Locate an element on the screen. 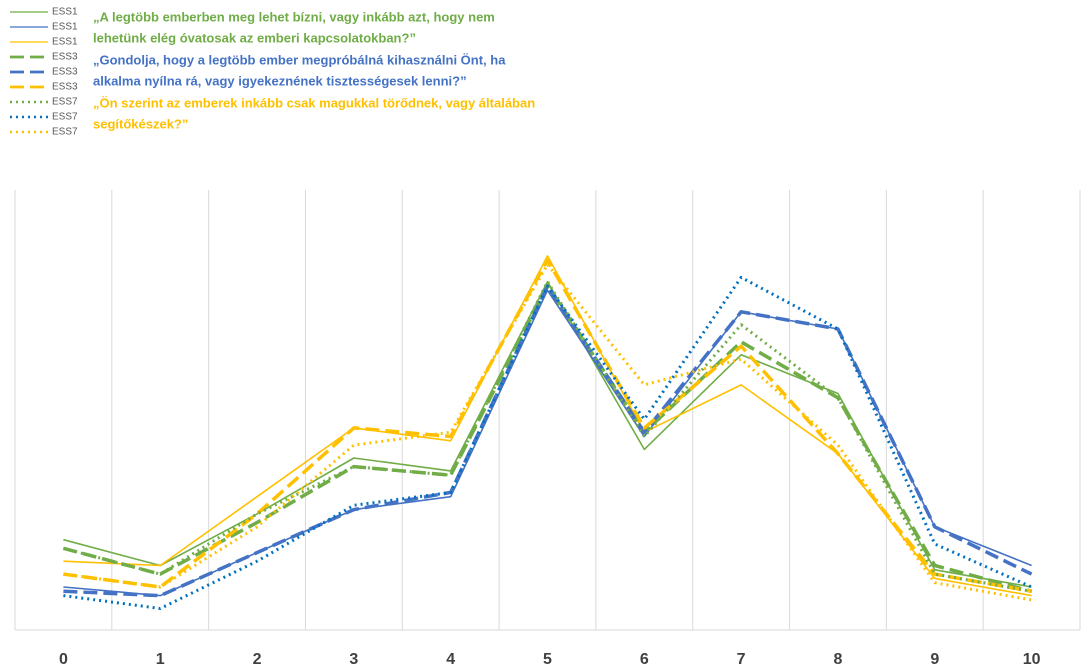 The height and width of the screenshot is (670, 1089). annotation: segítőkészek?” is located at coordinates (140, 123).